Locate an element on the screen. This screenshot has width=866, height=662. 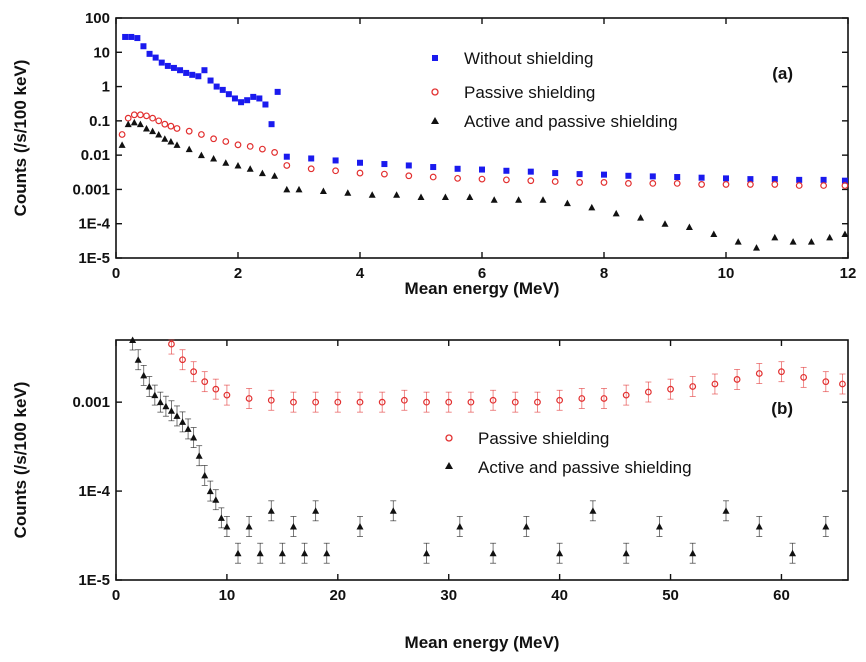
series-passive-shielding is located at coordinates (483, 150).